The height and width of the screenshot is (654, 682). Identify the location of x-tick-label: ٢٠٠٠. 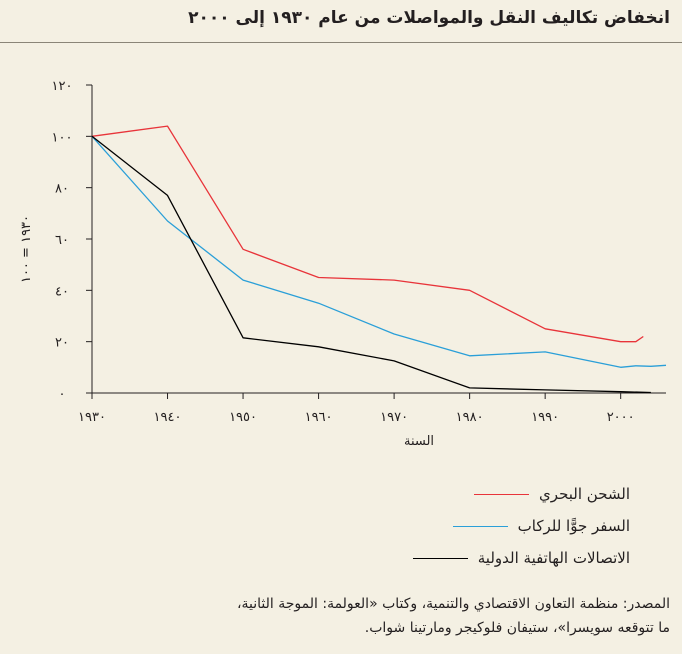
(621, 417).